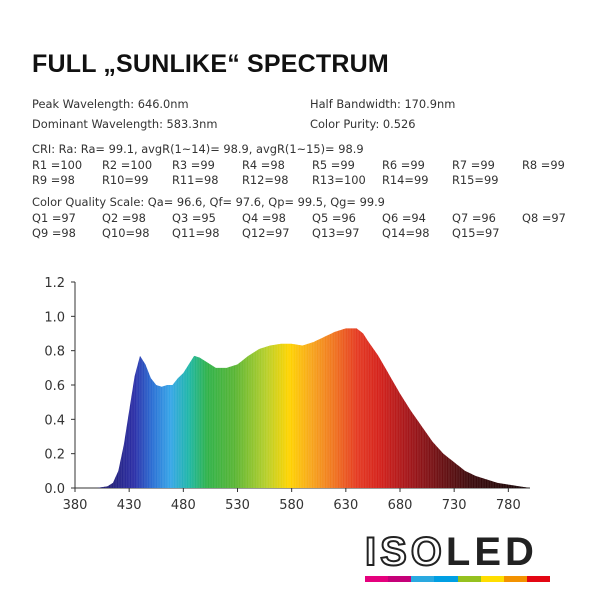 Image resolution: width=600 pixels, height=600 pixels. I want to click on cqs-value: Q11=98, so click(196, 233).